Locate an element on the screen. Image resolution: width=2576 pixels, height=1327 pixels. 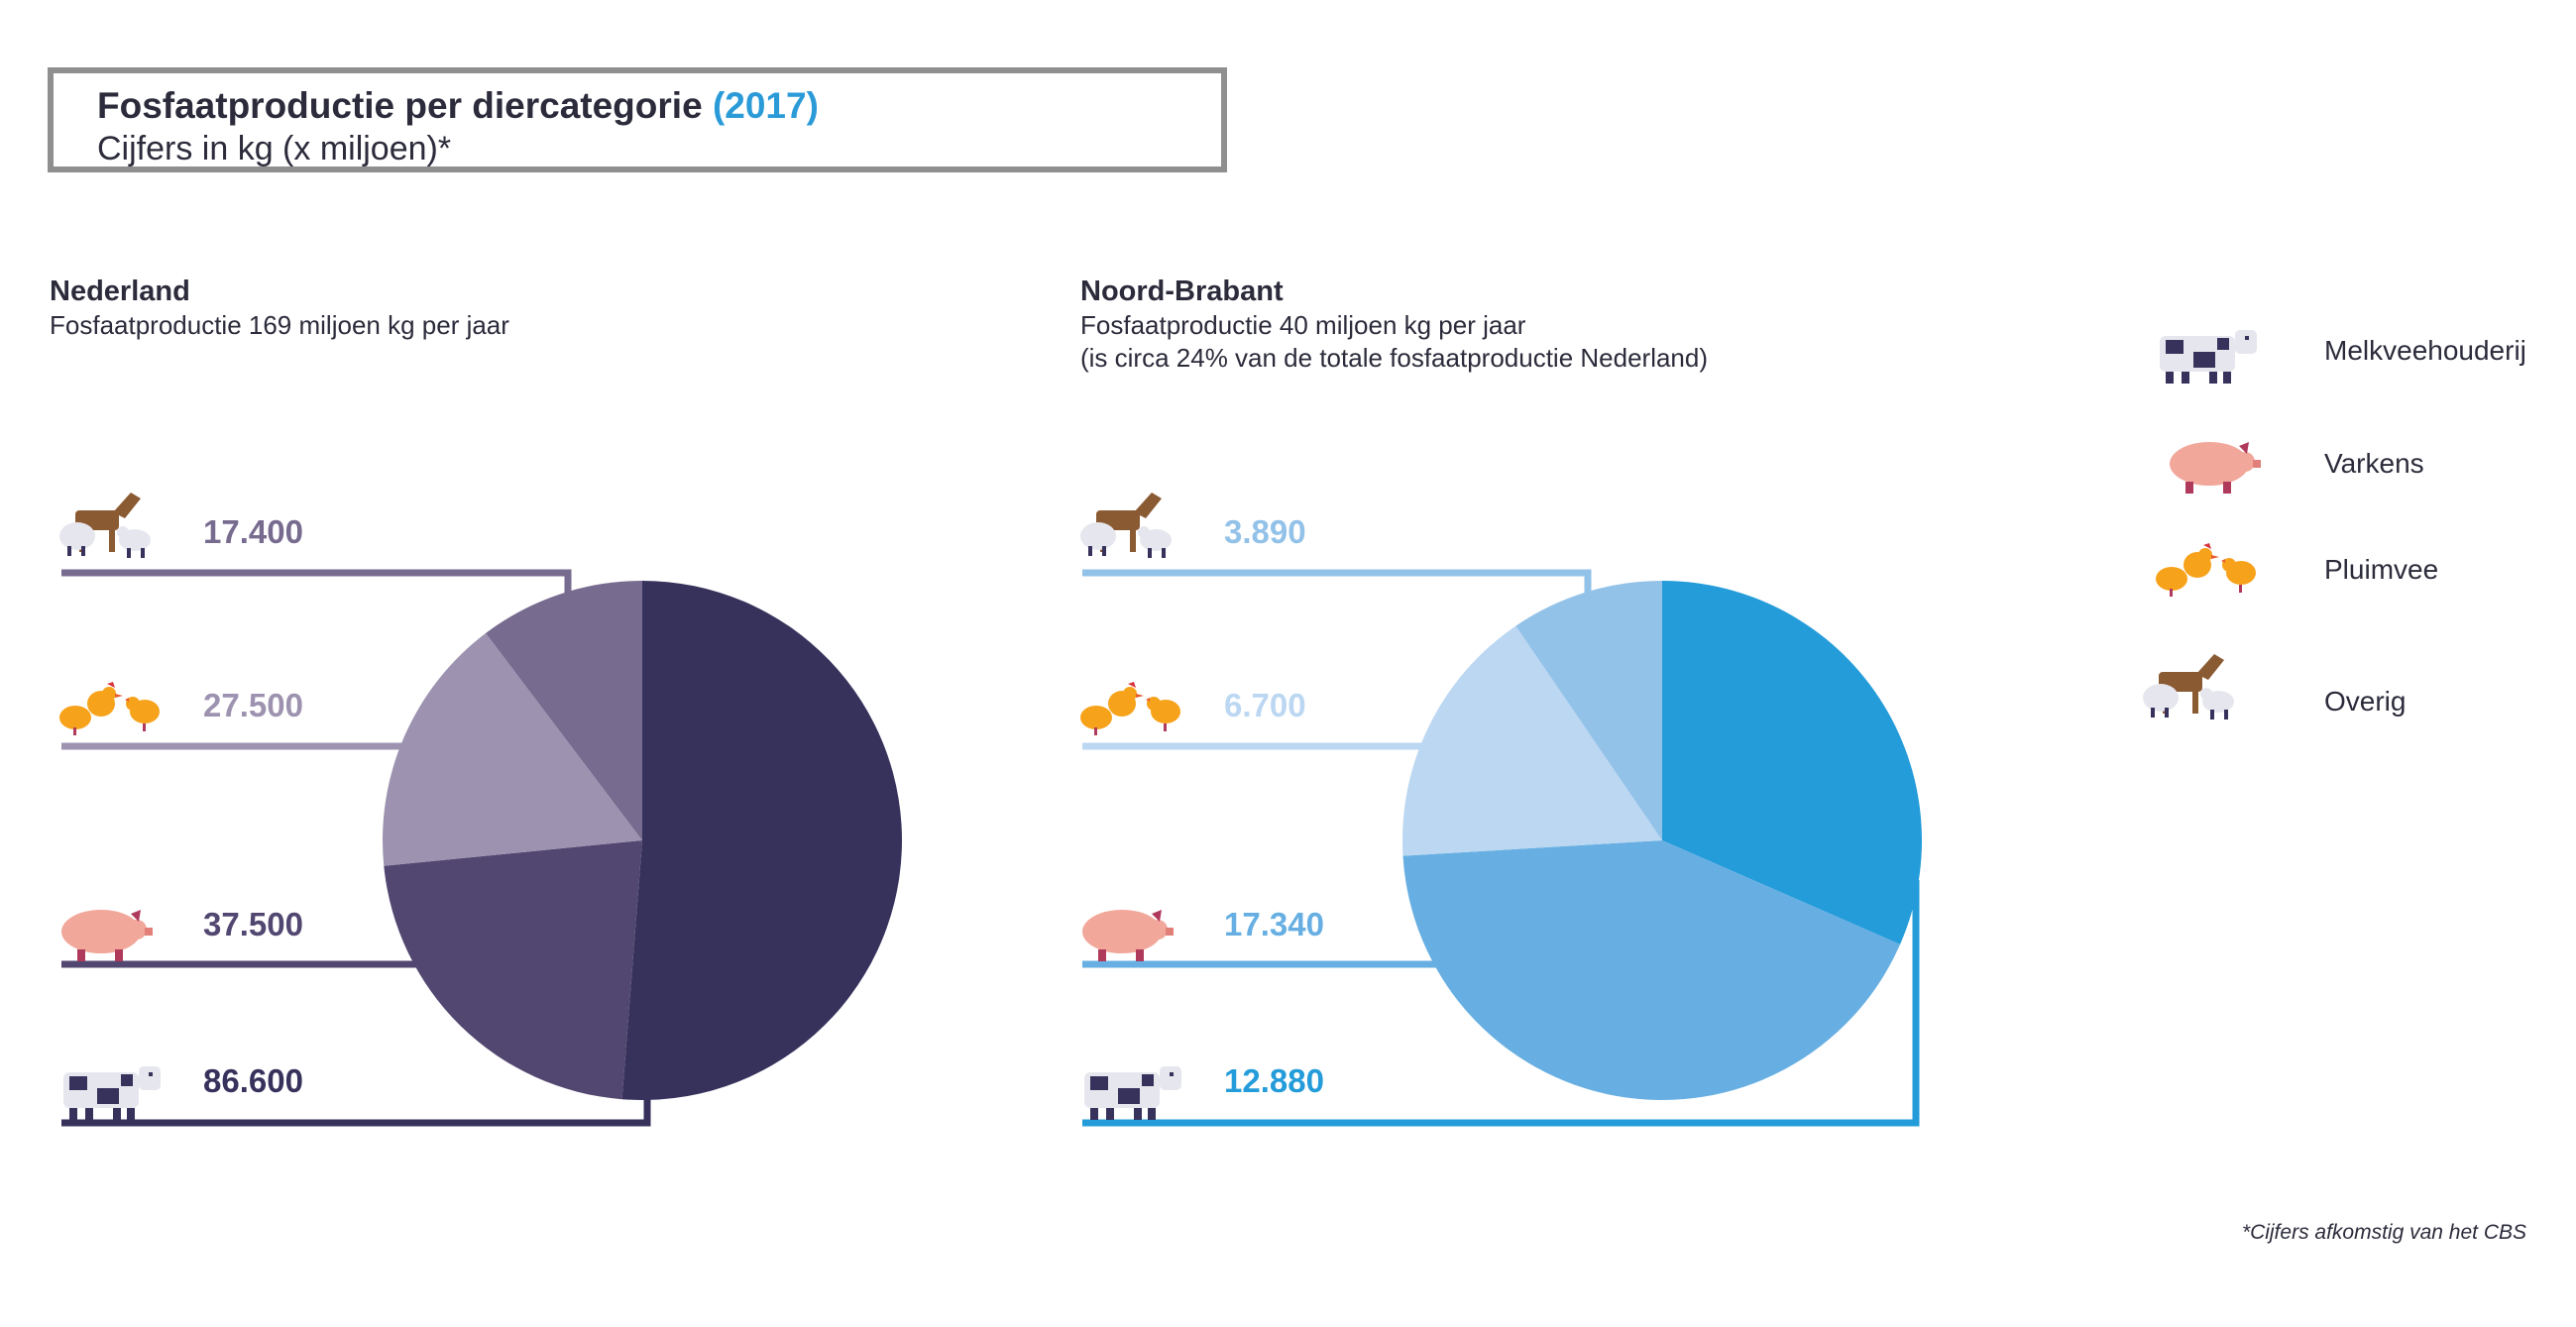
chart-subtitle: Cijfers in kg (x miljoen)* is located at coordinates (274, 148).